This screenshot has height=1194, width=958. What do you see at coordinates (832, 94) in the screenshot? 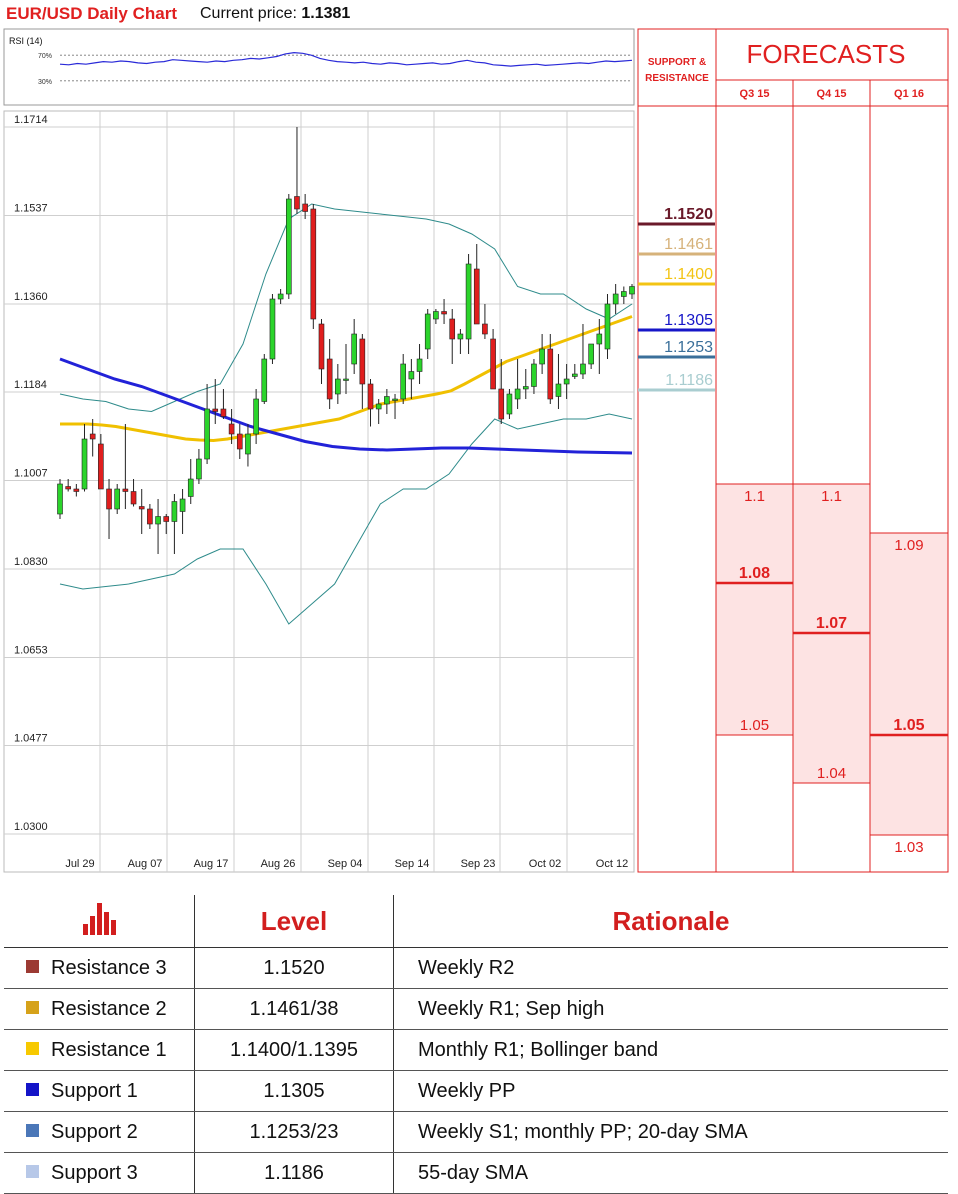
I see `forecast-column-header: Q4 15` at bounding box center [832, 94].